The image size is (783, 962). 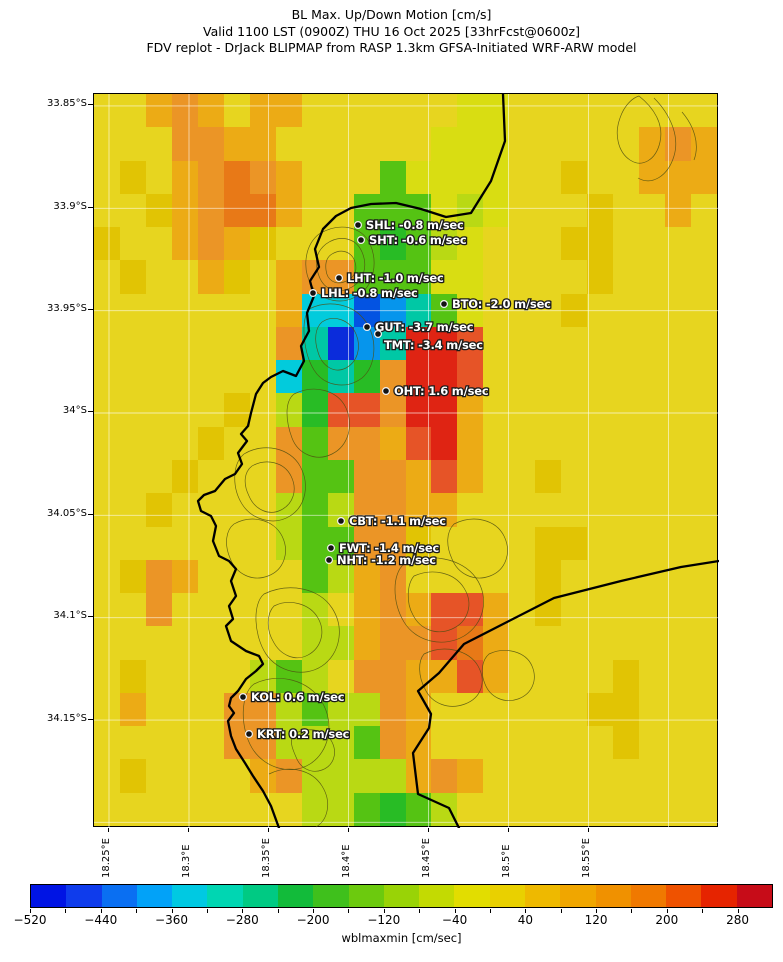 What do you see at coordinates (101, 920) in the screenshot?
I see `colorbar-tick-label: −440` at bounding box center [101, 920].